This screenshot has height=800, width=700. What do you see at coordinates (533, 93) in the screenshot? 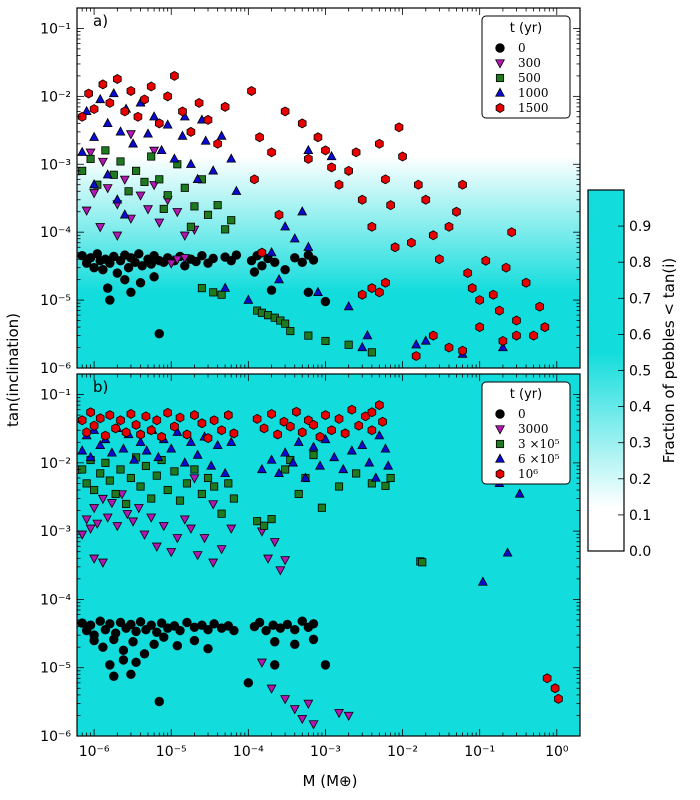
I see `legend-entry: 1000` at bounding box center [533, 93].